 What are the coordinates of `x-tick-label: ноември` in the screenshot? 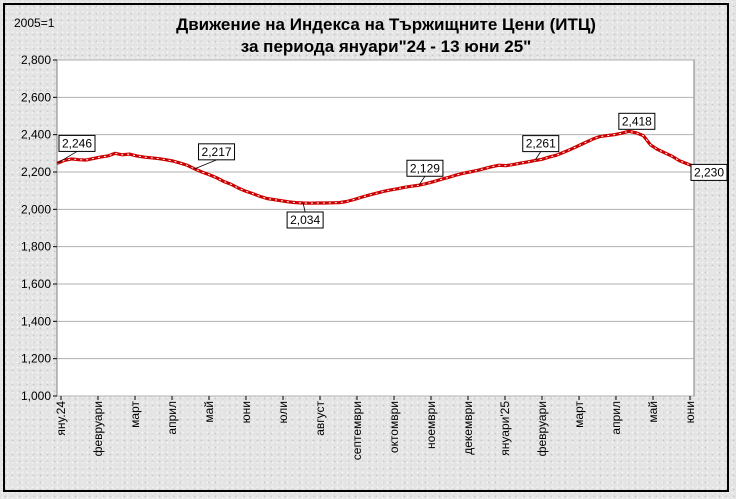 It's located at (431, 425).